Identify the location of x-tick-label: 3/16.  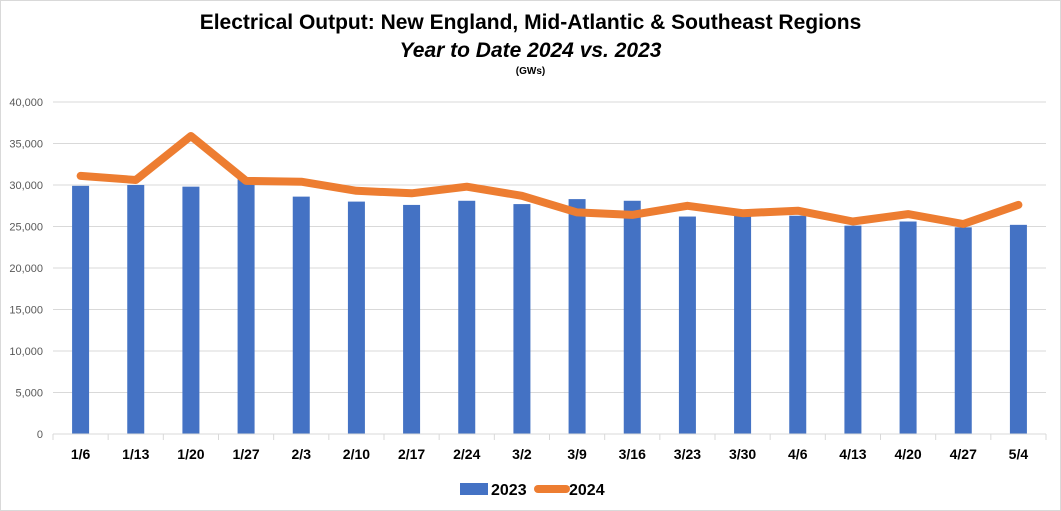
(632, 454).